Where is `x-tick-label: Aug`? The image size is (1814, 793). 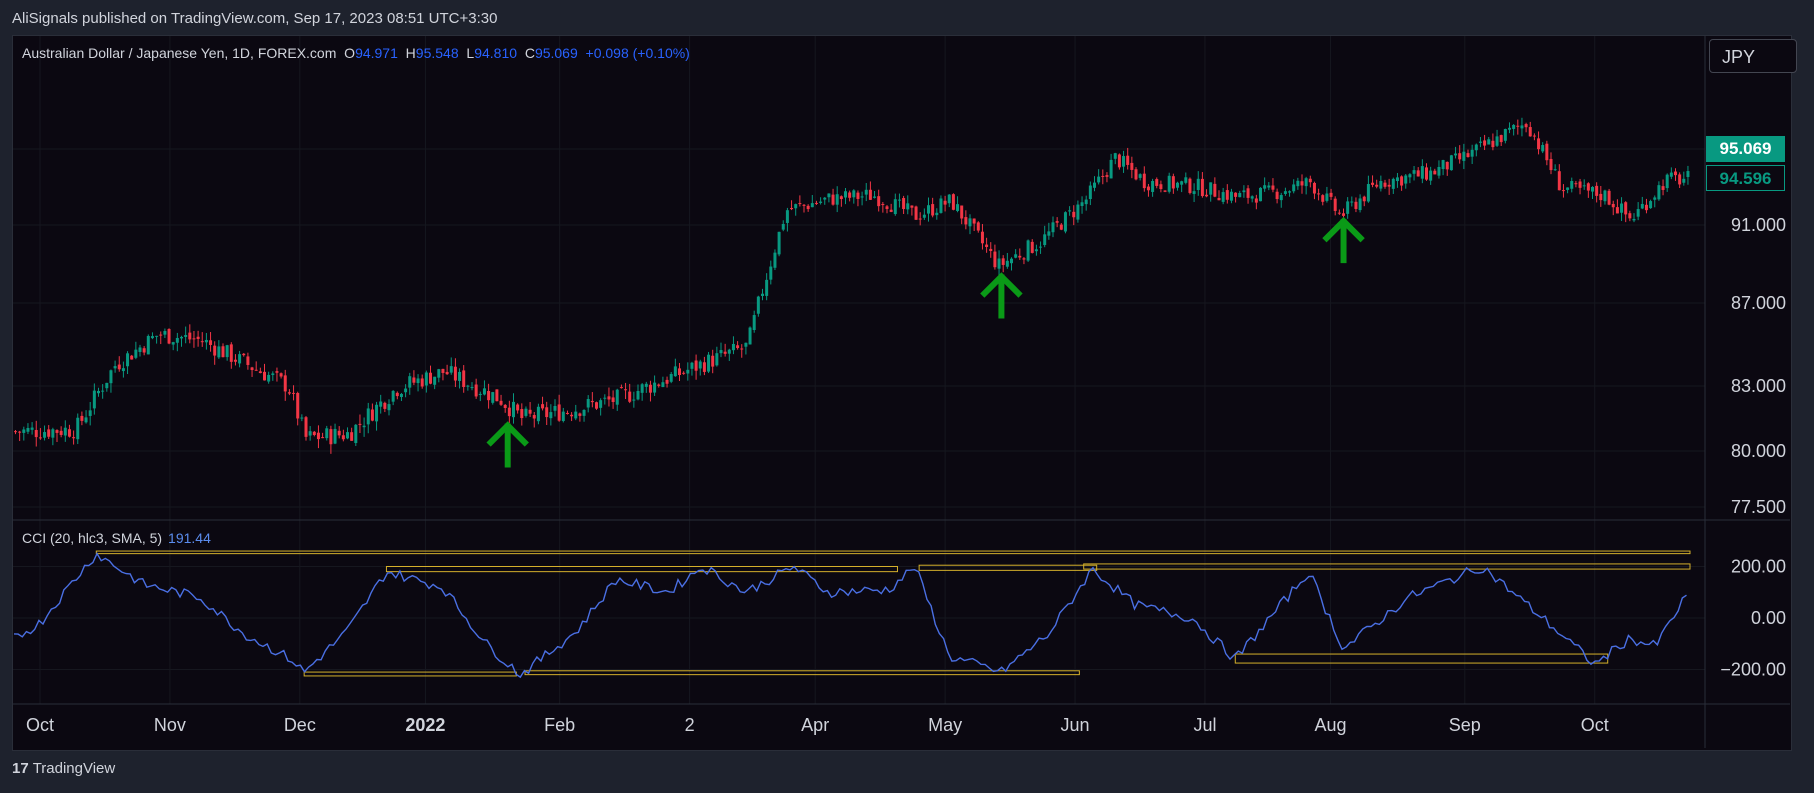
x-tick-label: Aug is located at coordinates (1331, 725).